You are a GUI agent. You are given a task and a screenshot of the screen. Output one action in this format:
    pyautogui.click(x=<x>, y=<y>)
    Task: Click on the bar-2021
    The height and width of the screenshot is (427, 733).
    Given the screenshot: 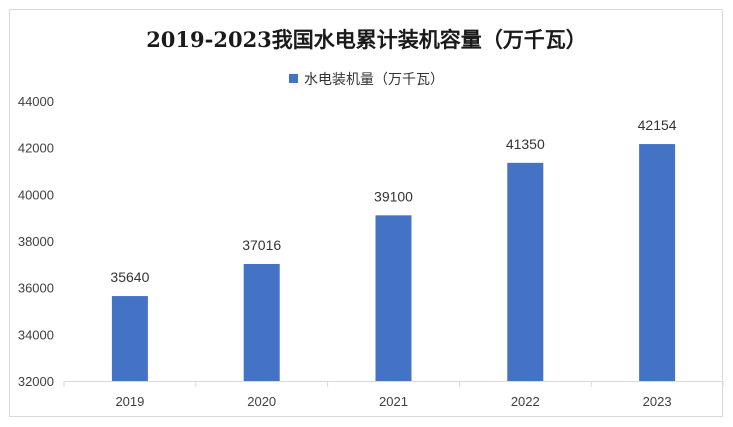 What is the action you would take?
    pyautogui.click(x=393, y=298)
    